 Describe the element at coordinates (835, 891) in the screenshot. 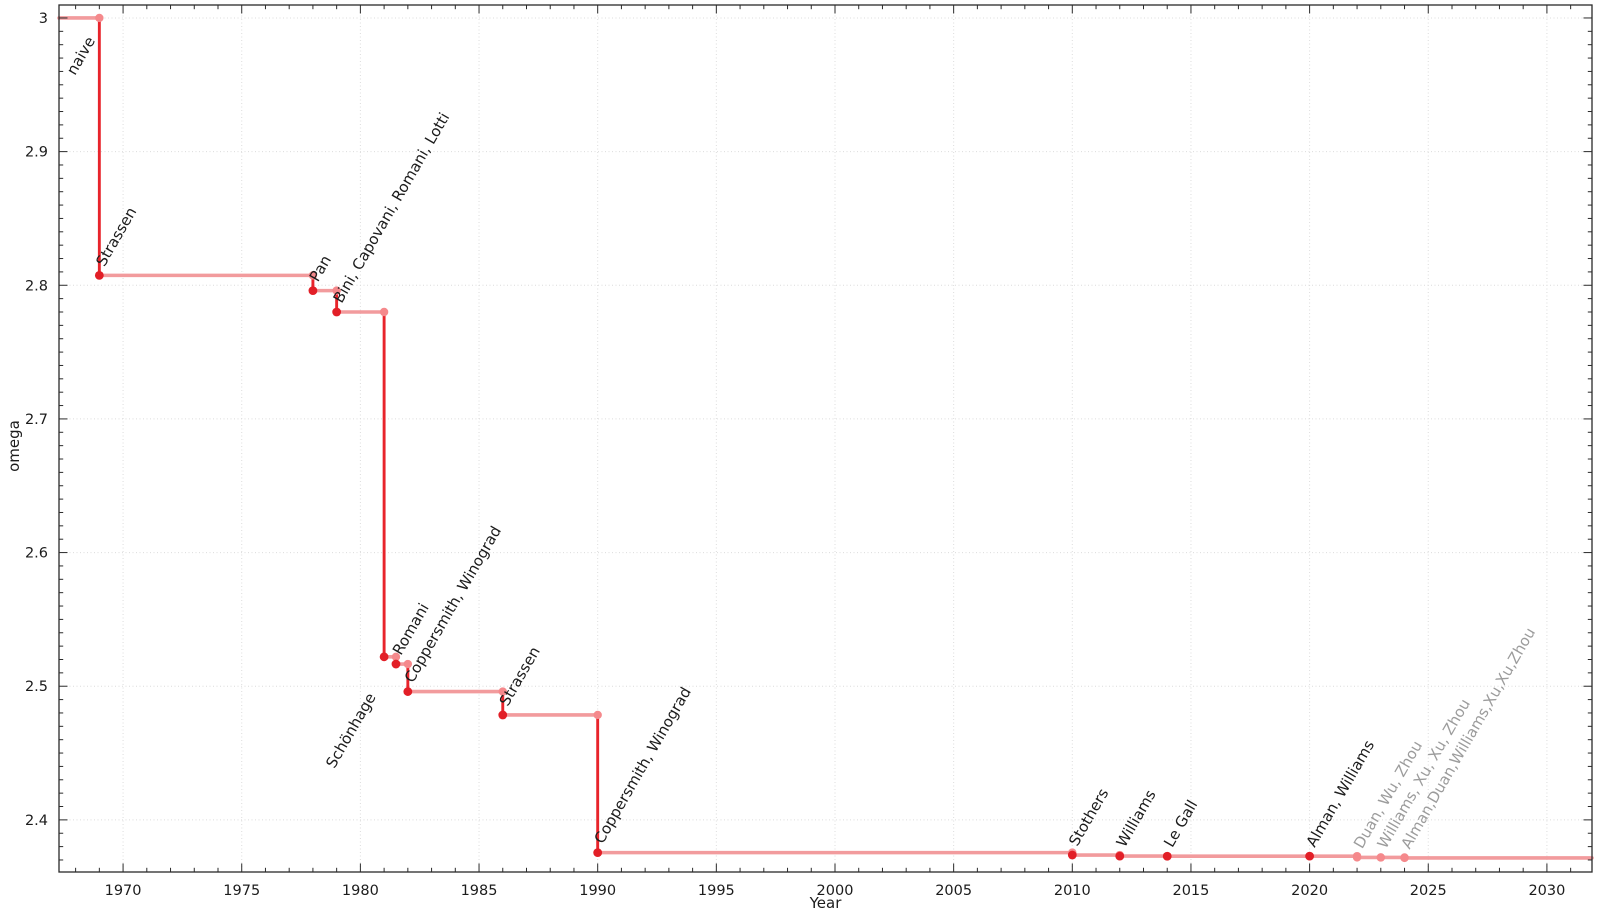

I see `x-tick-label: 2000` at that location.